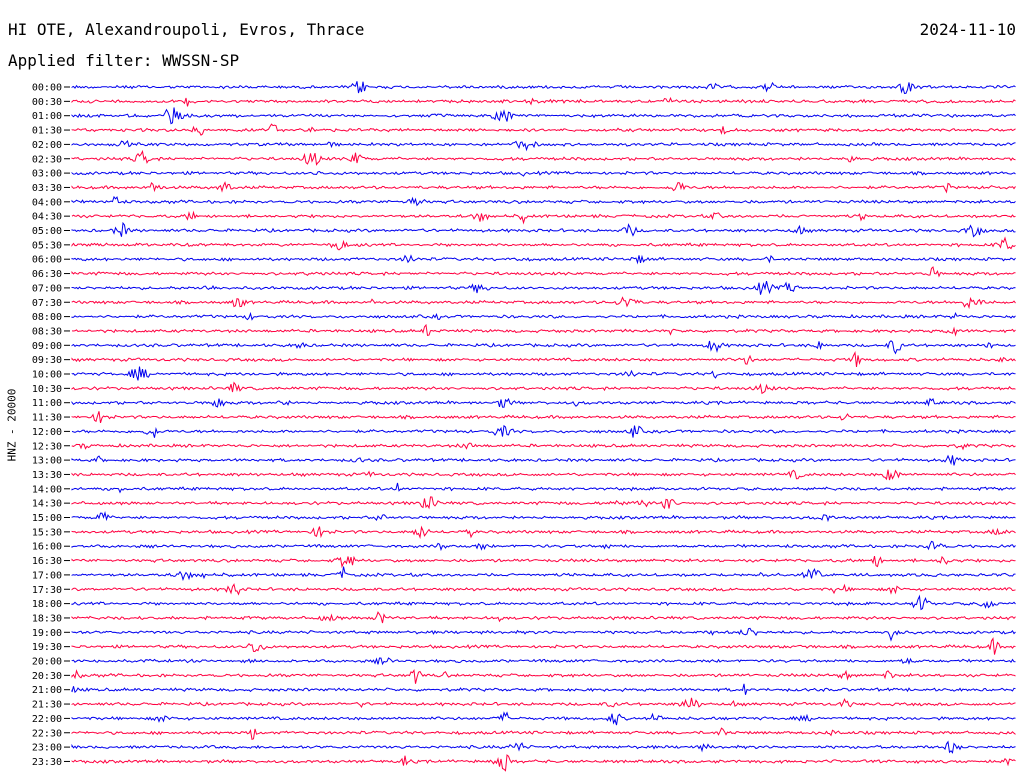 The width and height of the screenshot is (1024, 780). Describe the element at coordinates (47, 662) in the screenshot. I see `row-time-label: 20:00` at that location.